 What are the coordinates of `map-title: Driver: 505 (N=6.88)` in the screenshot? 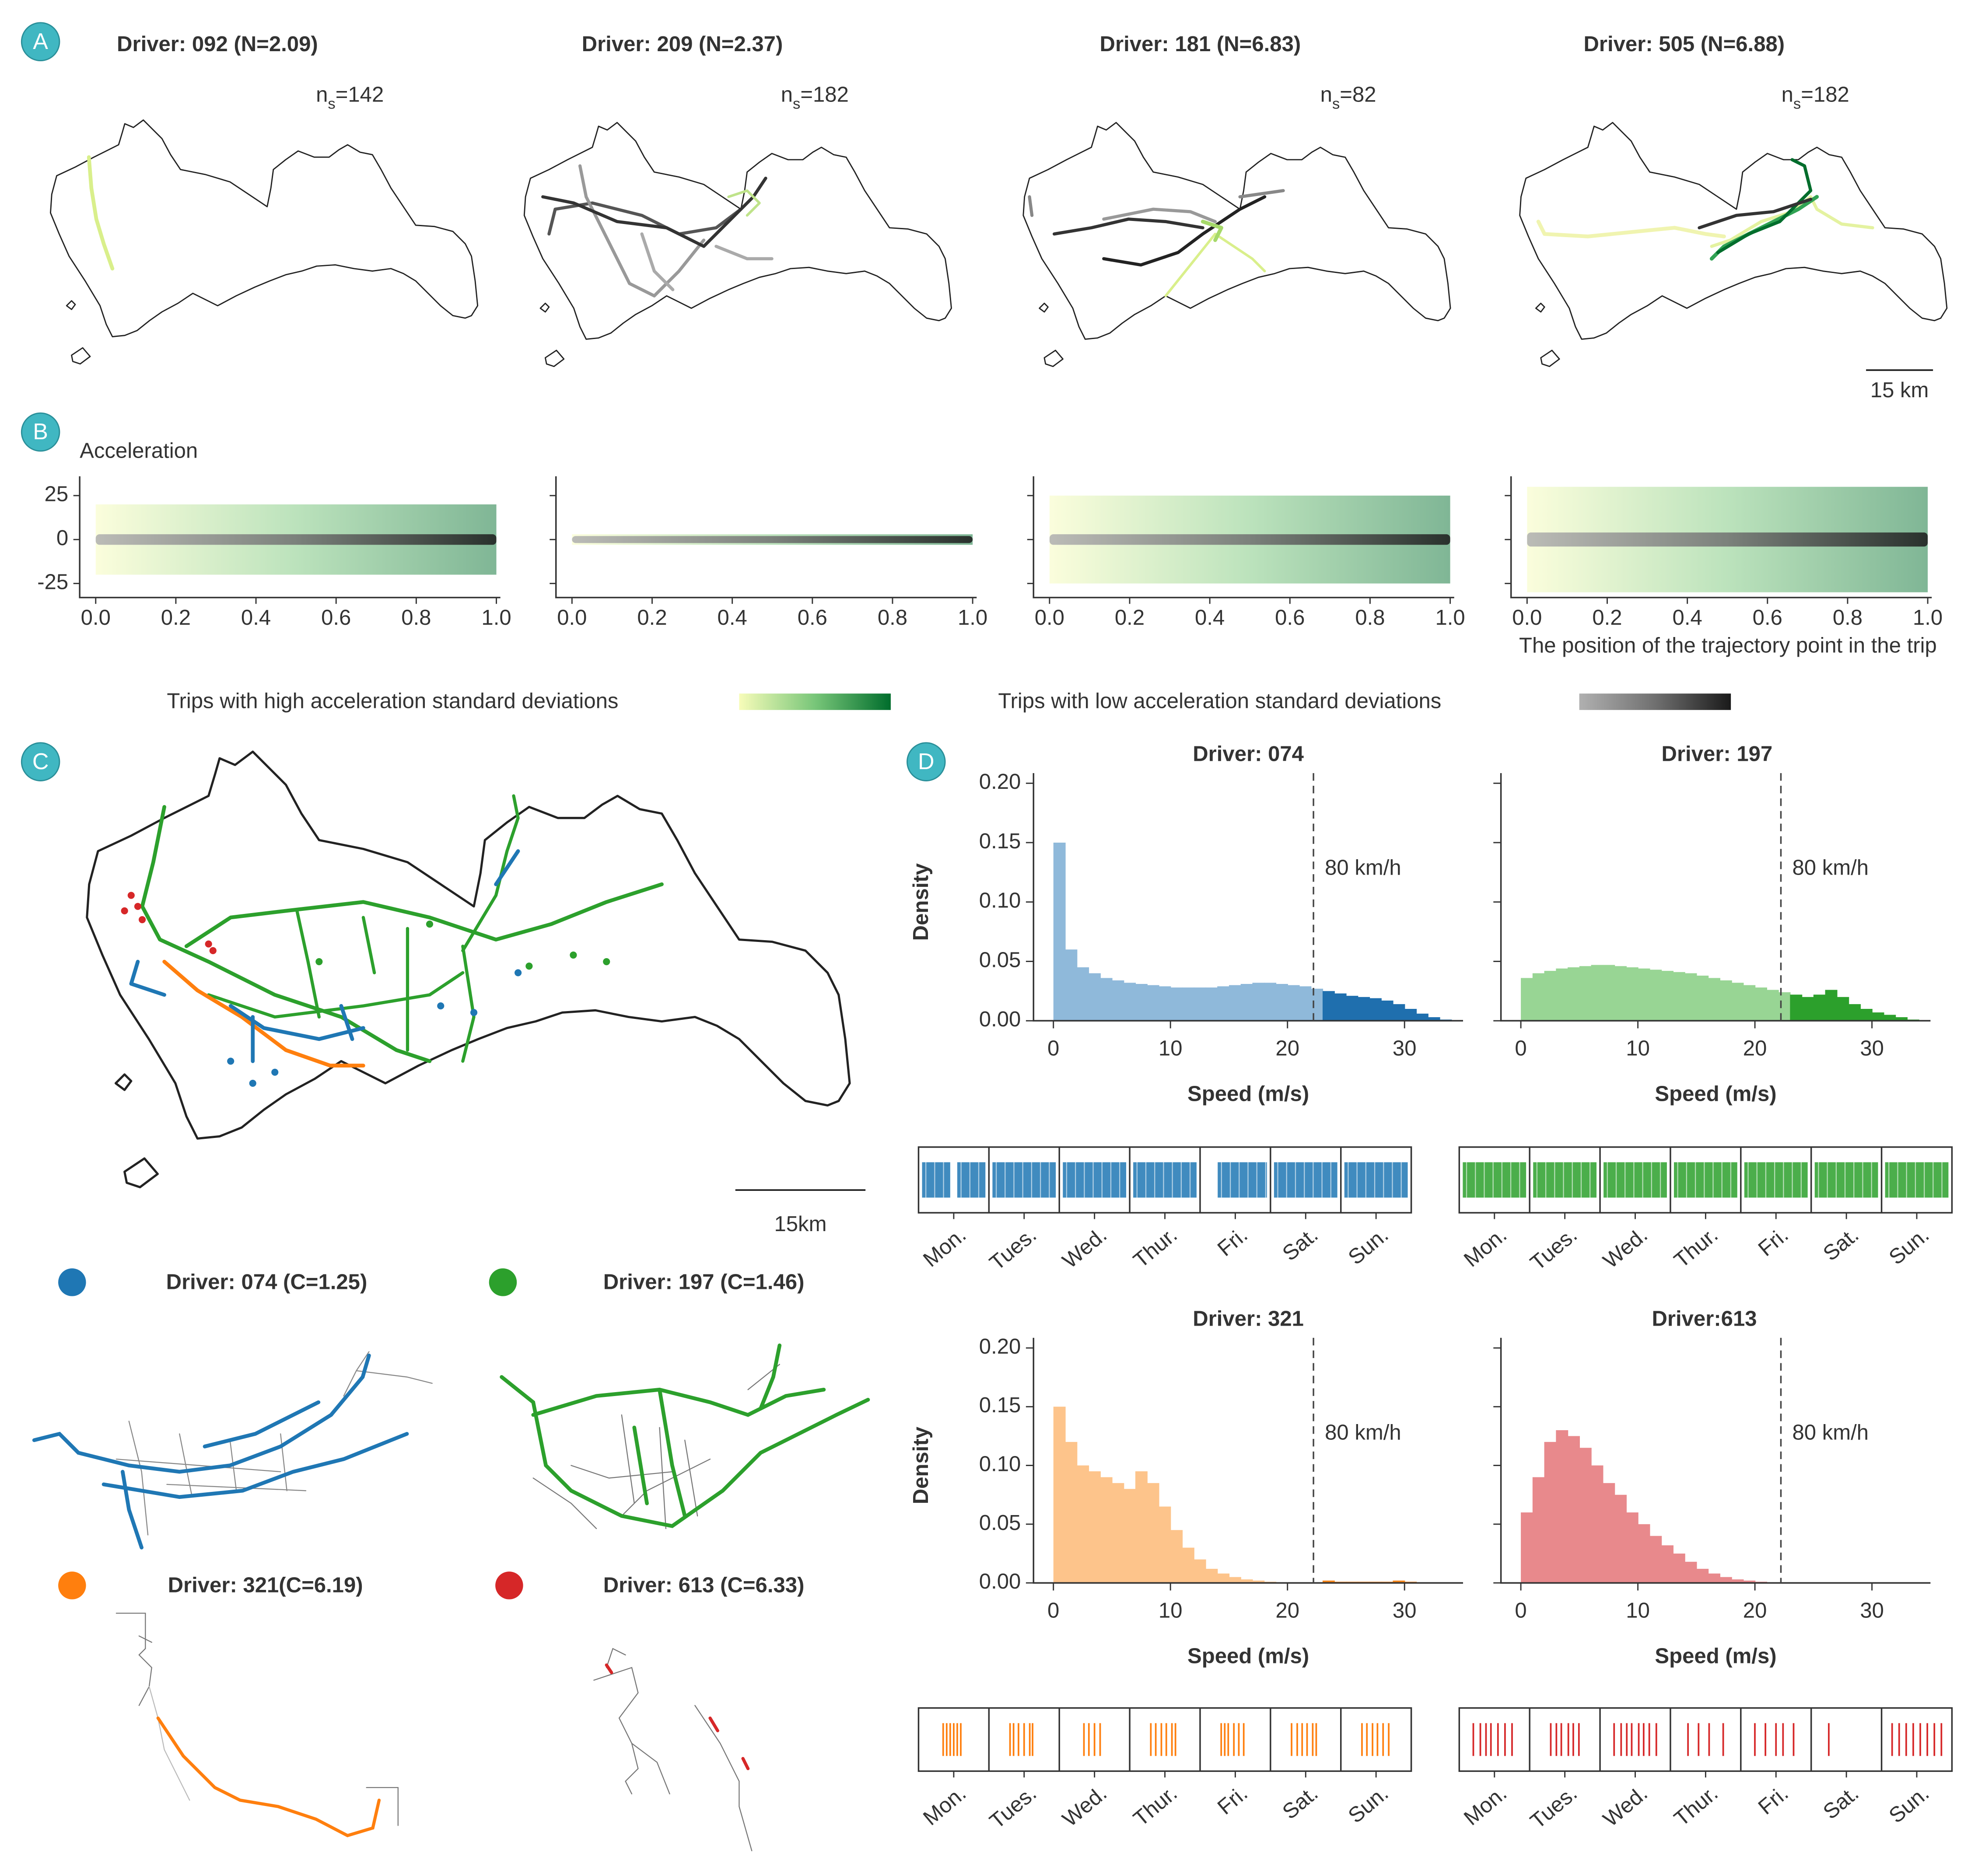 It's located at (1684, 44).